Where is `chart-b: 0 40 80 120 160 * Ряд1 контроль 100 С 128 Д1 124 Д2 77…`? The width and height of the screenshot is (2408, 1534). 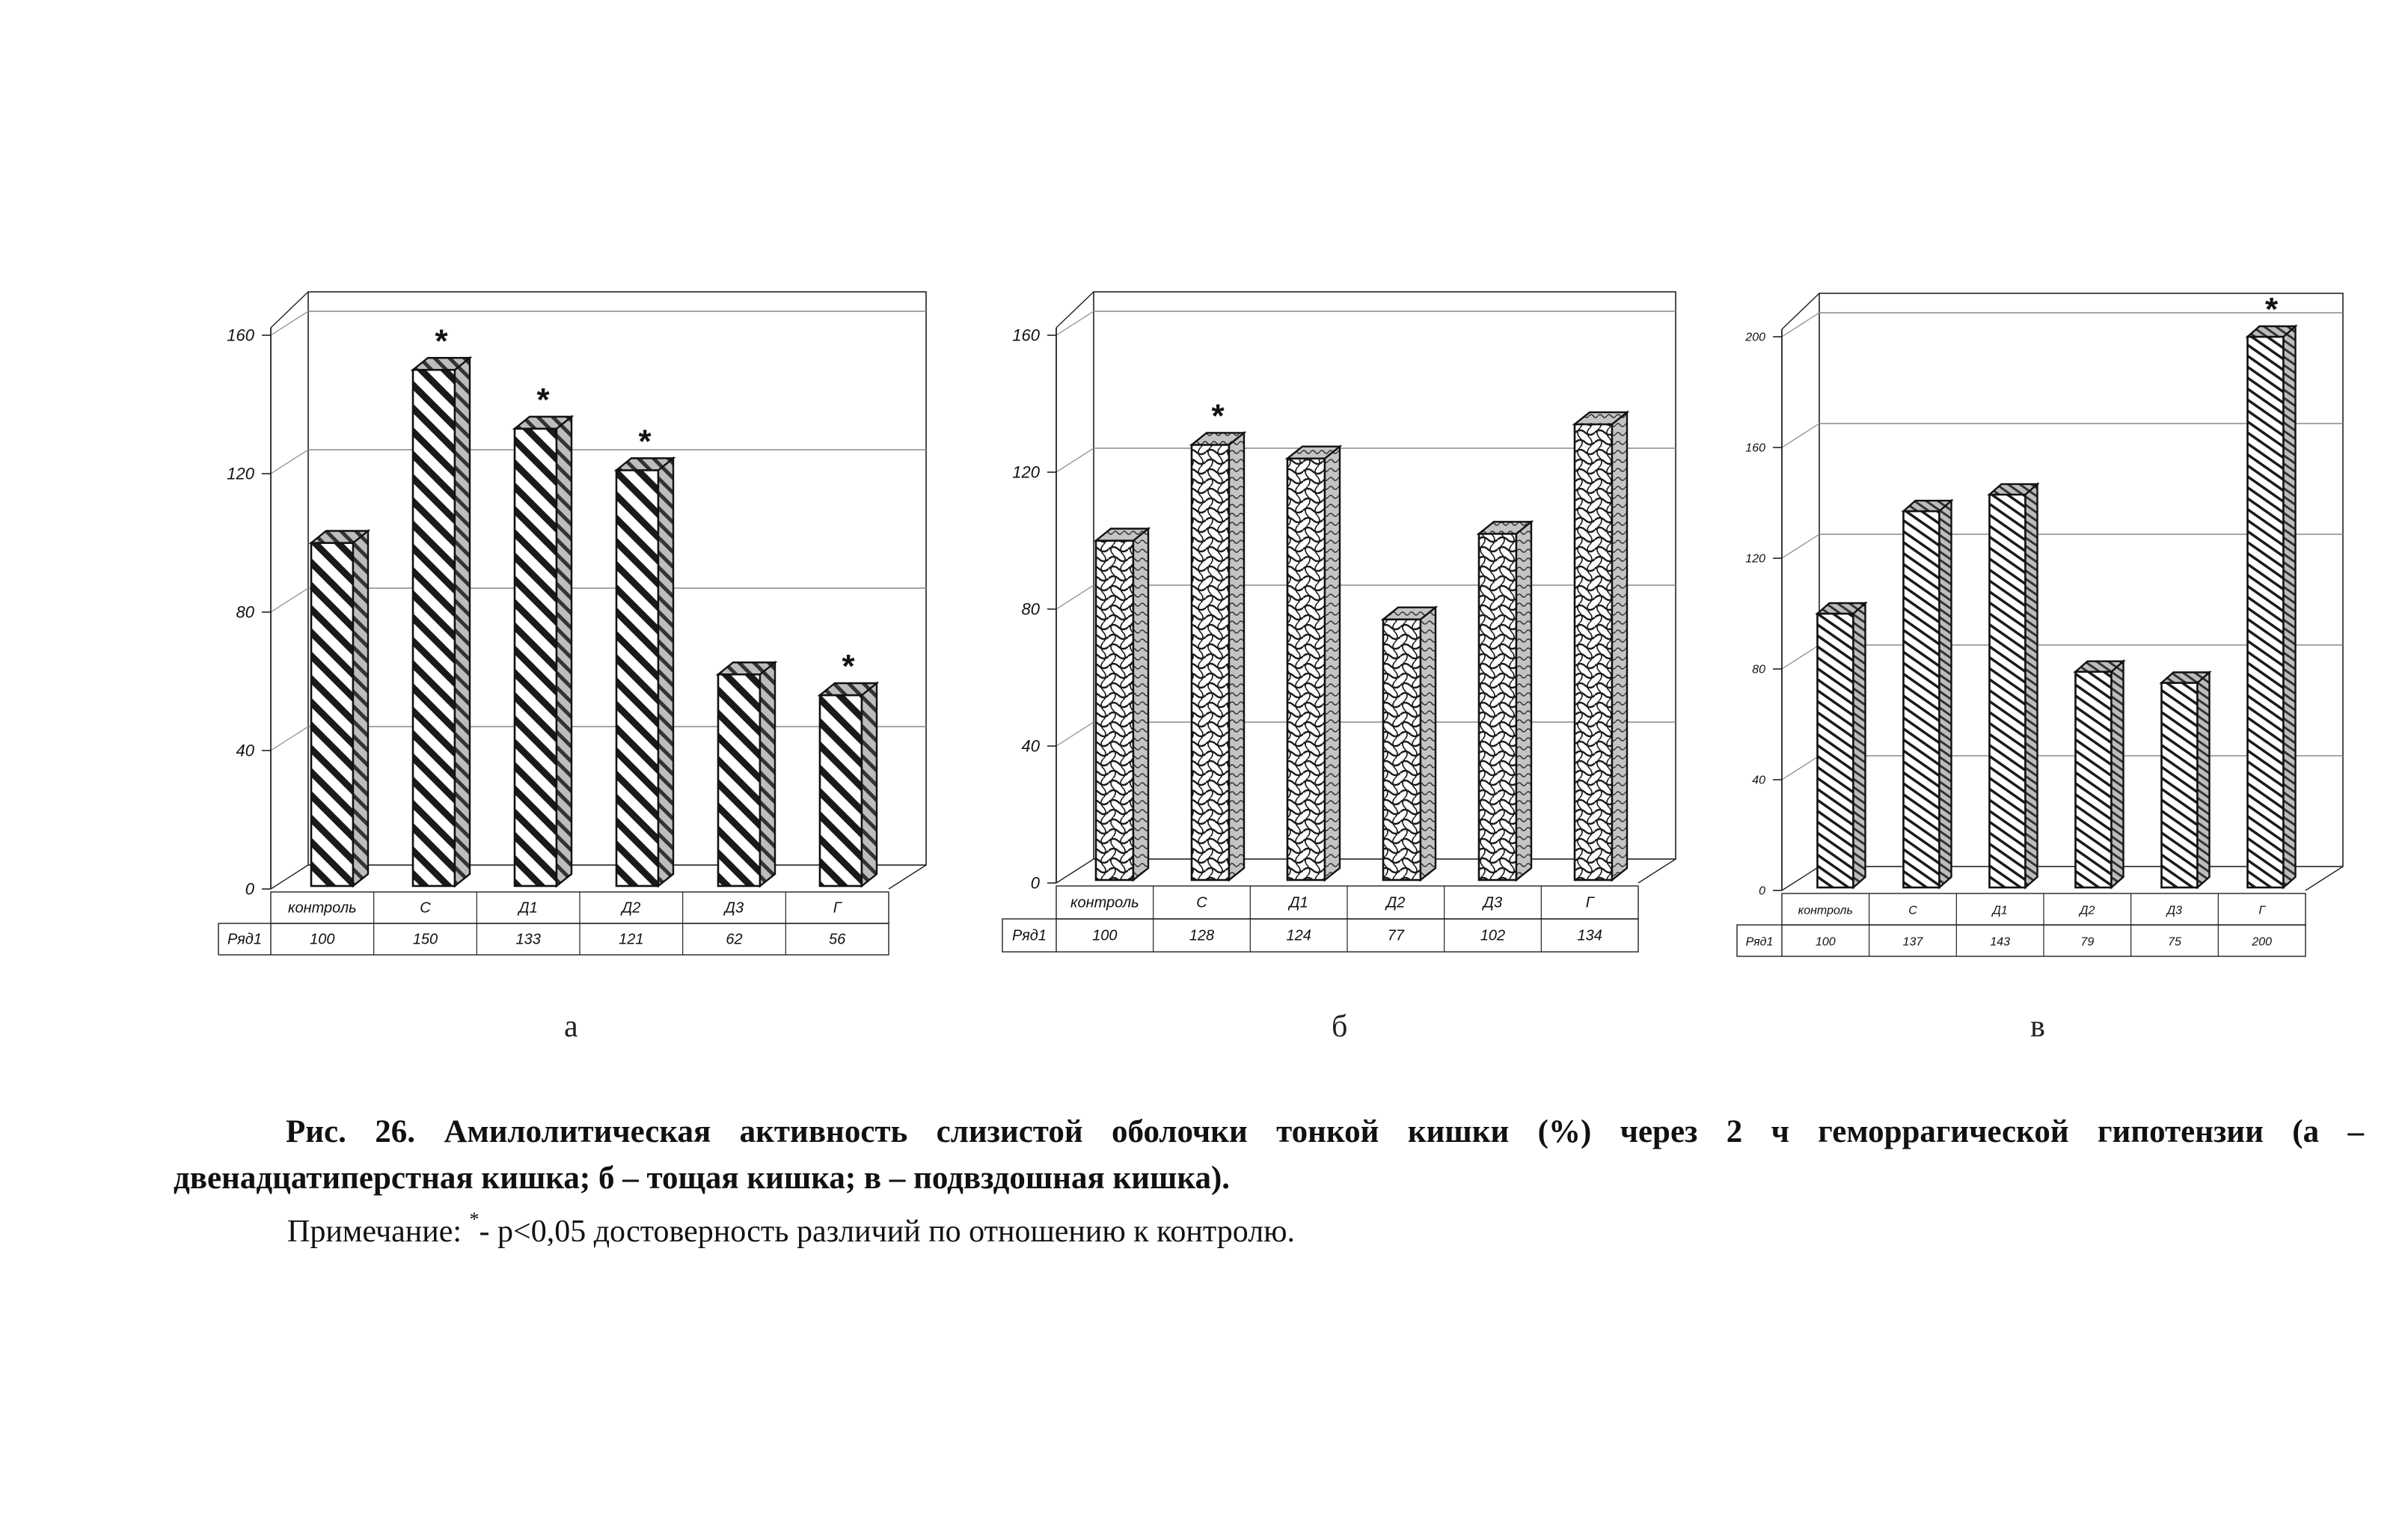 chart-b: 0 40 80 120 160 * Ряд1 контроль 100 С 128 Д1 124 Д2 77… is located at coordinates (1339, 622).